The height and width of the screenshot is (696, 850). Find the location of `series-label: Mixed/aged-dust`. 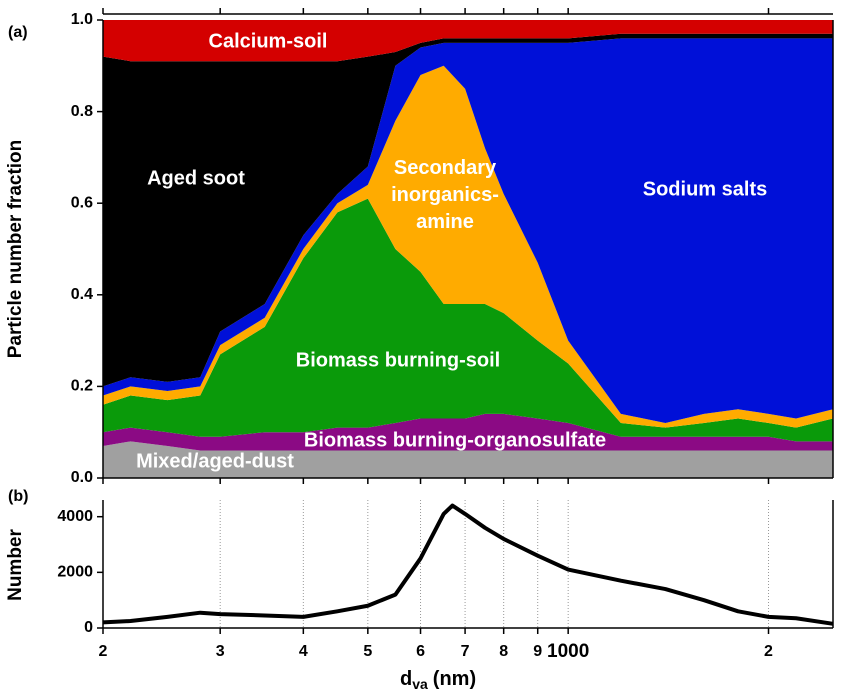

series-label: Mixed/aged-dust is located at coordinates (215, 461).